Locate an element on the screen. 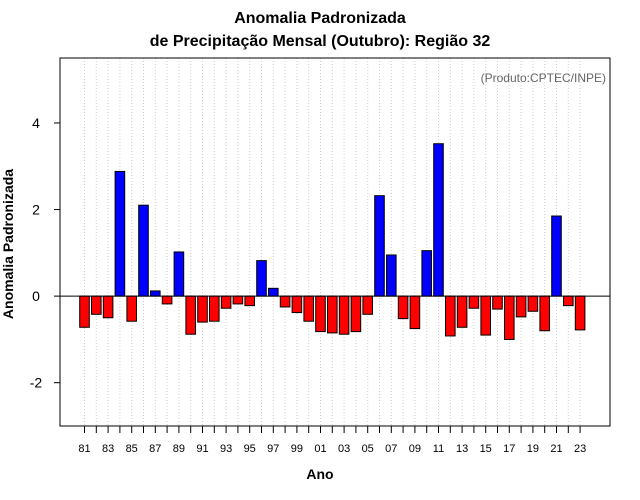  x-tick-label: 11 is located at coordinates (438, 449).